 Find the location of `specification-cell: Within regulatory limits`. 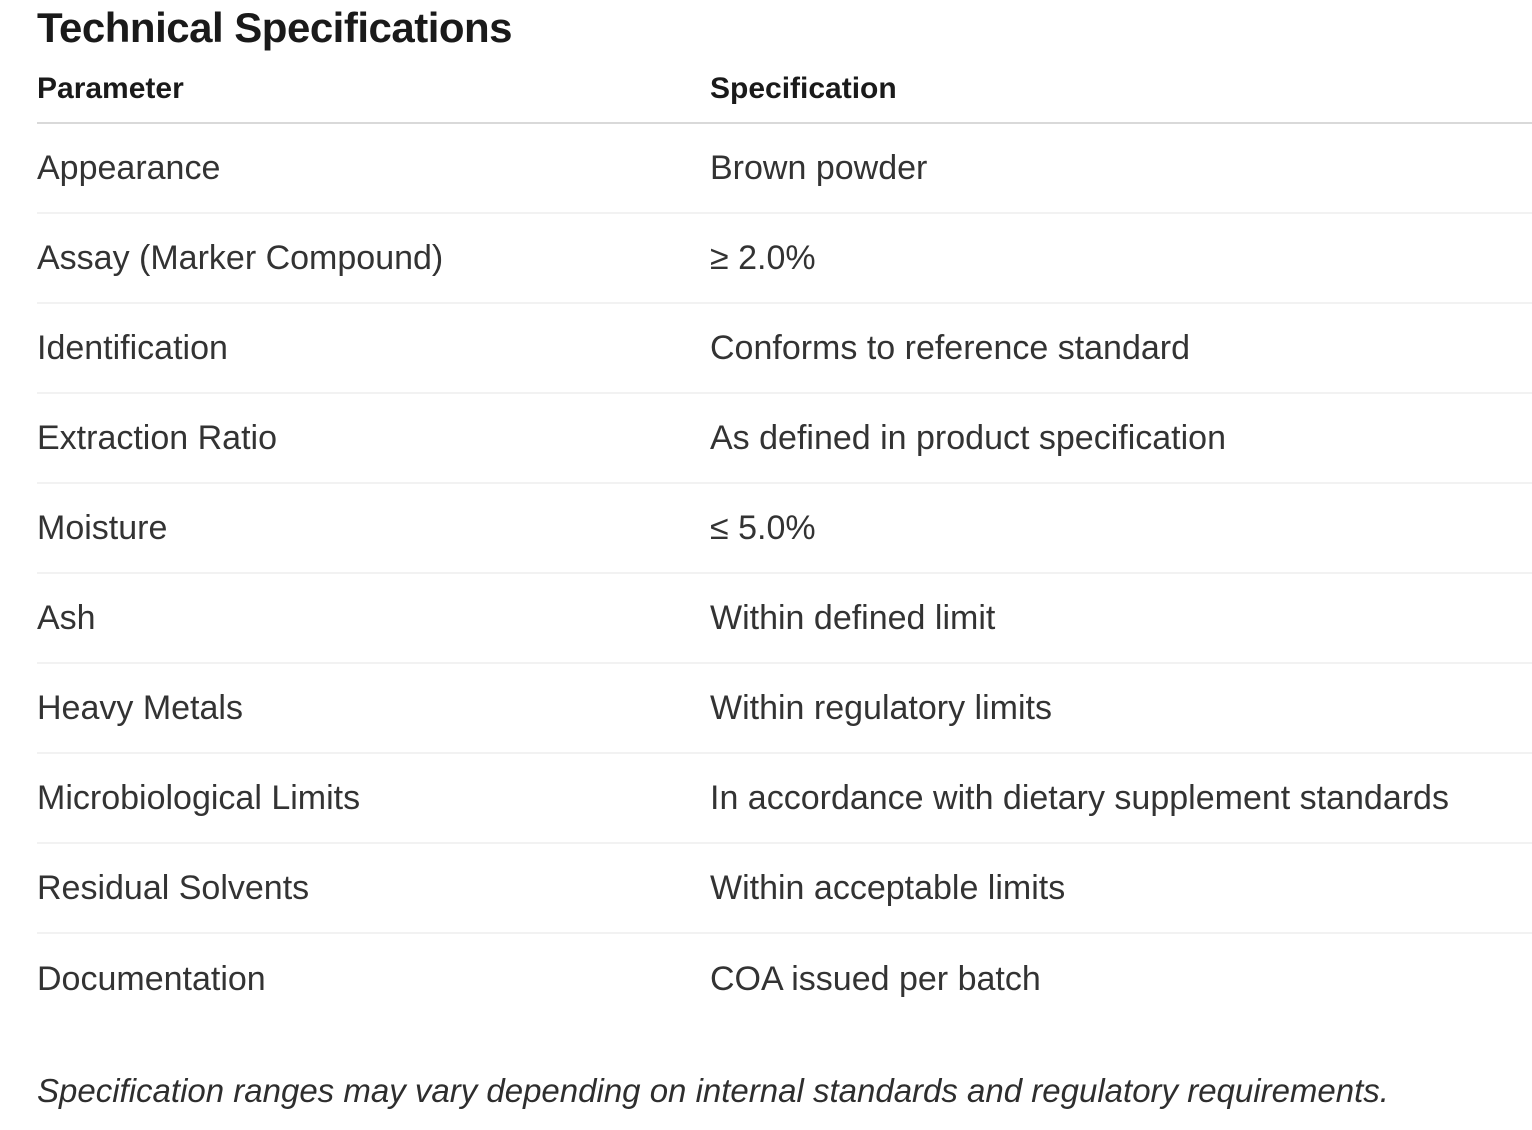

specification-cell: Within regulatory limits is located at coordinates (881, 707).